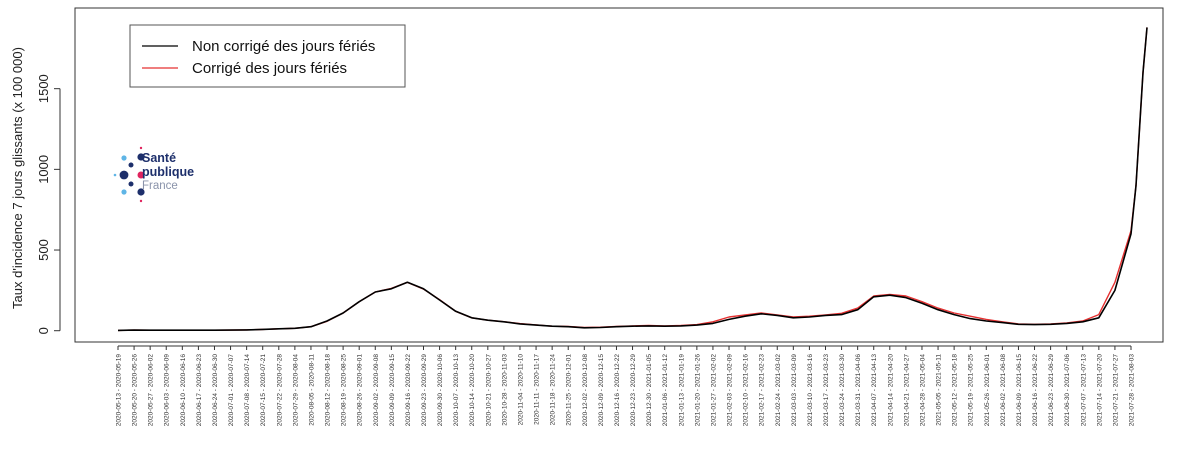 The height and width of the screenshot is (459, 1178). I want to click on legend-label-corrected: Corrigé des jours fériés, so click(269, 68).